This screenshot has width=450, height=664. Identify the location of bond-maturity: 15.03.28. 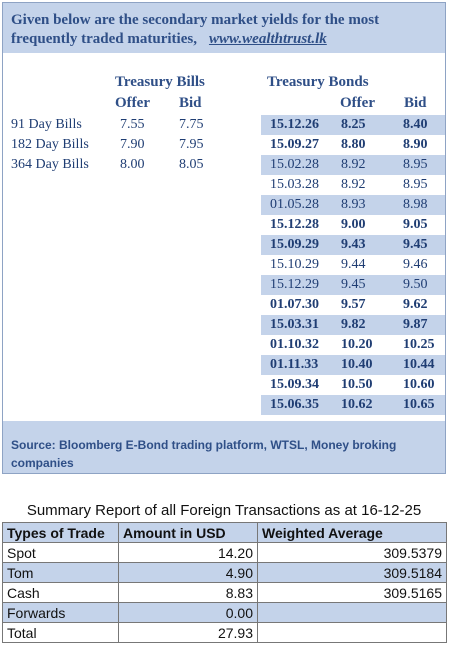
(294, 184).